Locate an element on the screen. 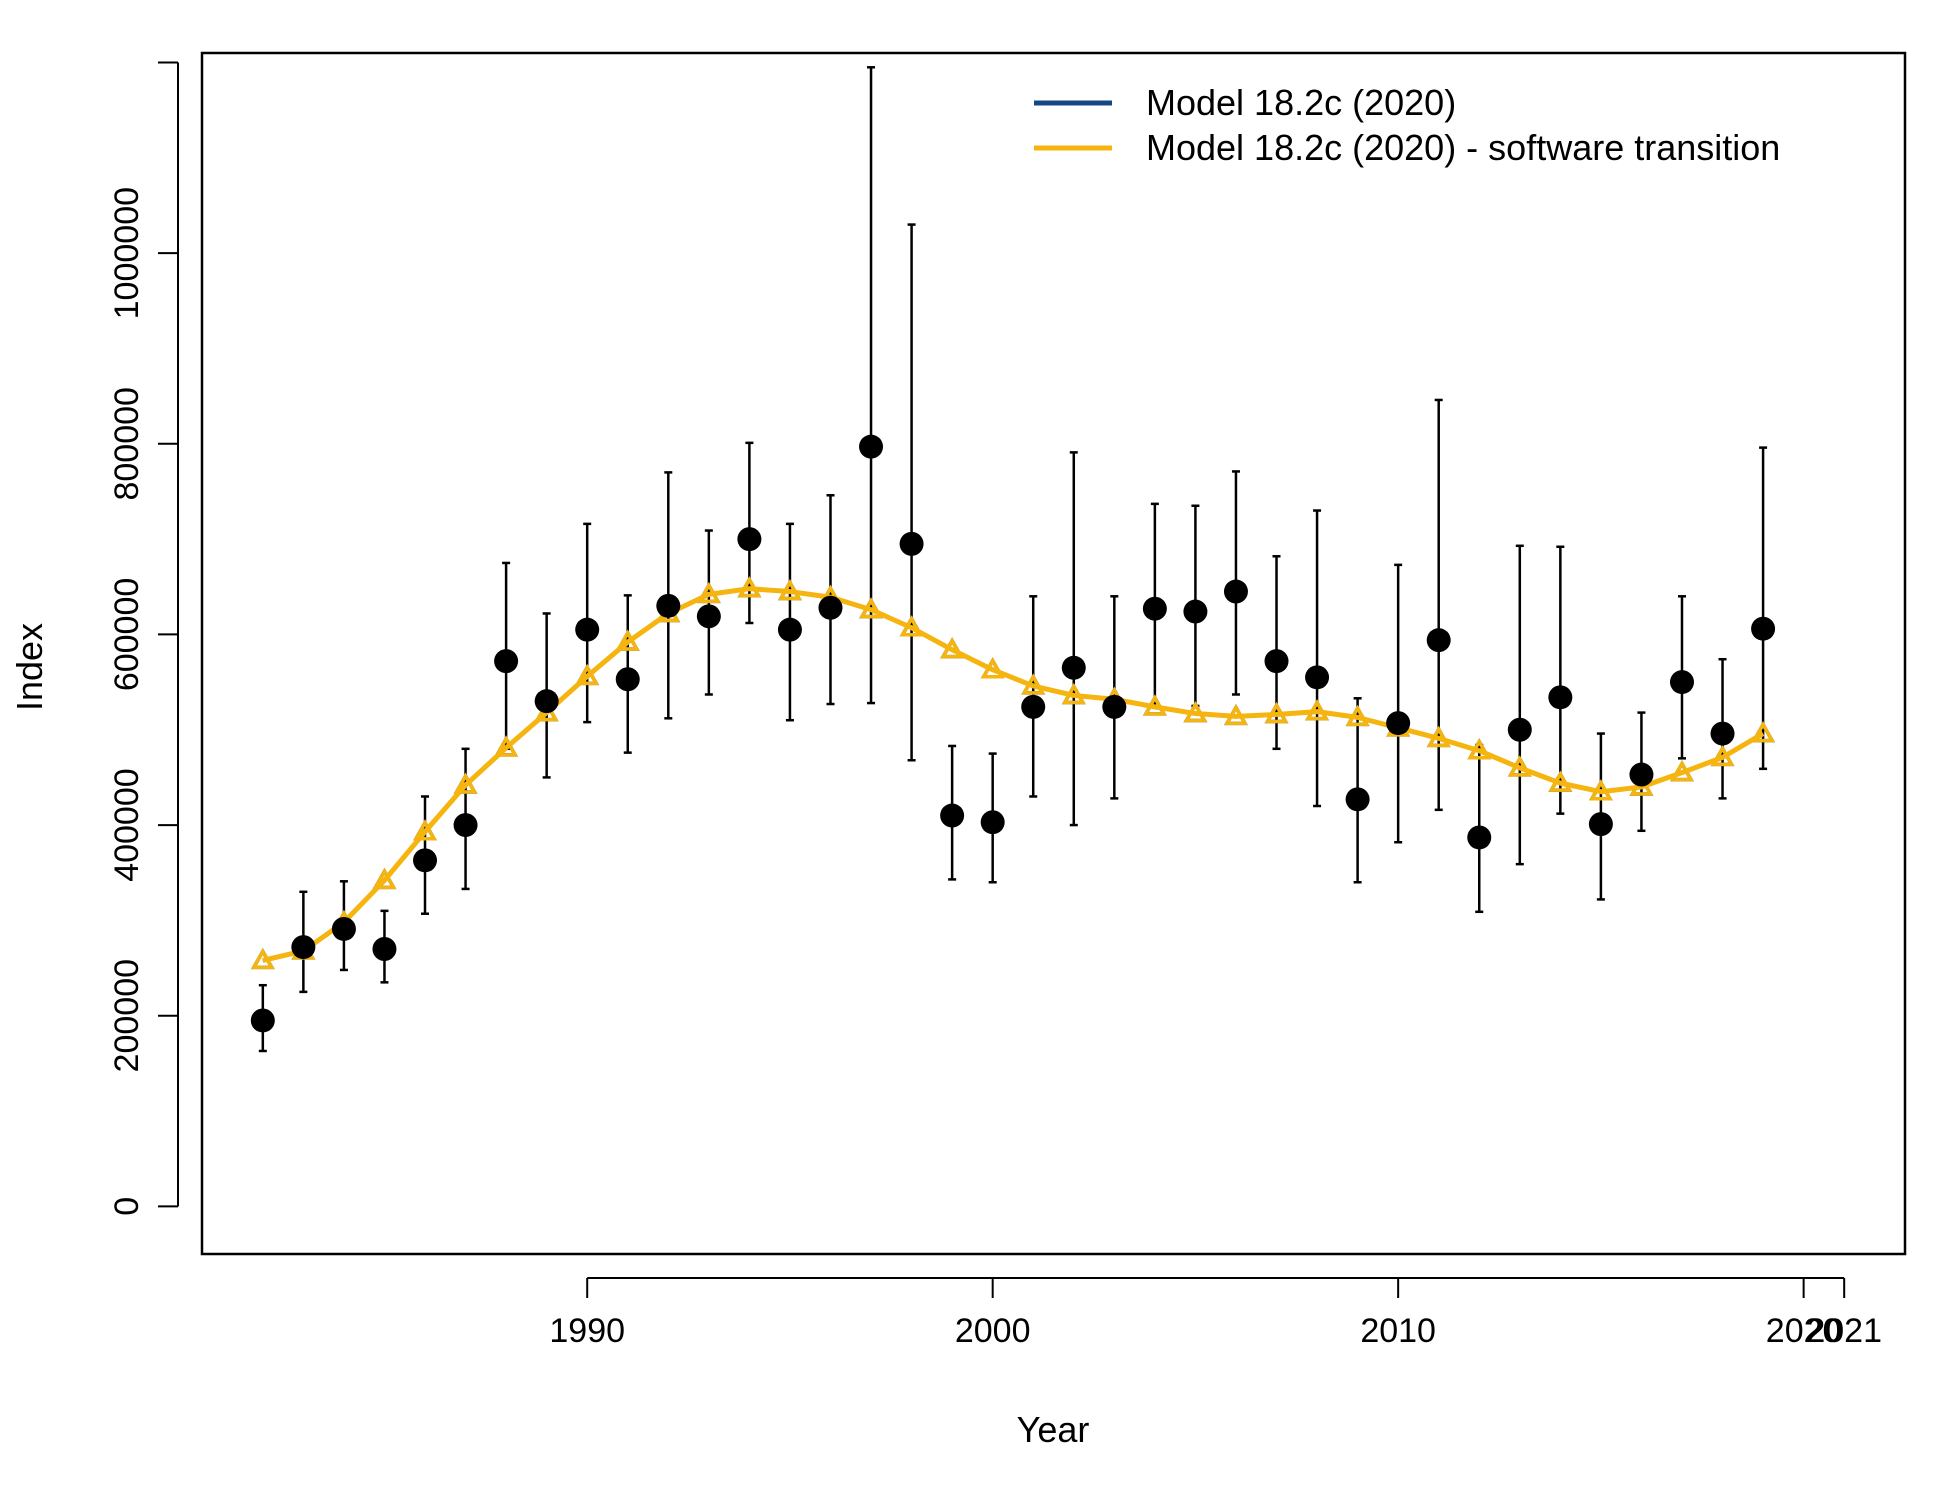 The width and height of the screenshot is (1950, 1500). legend-label-software-transition: Model 18.2c (2020) - software transition is located at coordinates (1463, 147).